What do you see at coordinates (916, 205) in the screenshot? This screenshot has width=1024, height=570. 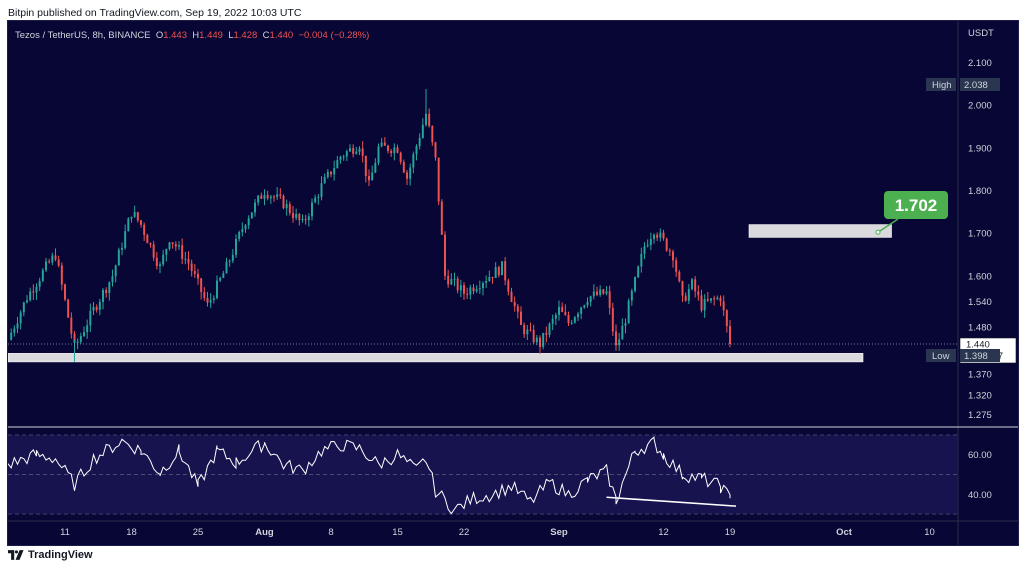 I see `target-callout-box` at bounding box center [916, 205].